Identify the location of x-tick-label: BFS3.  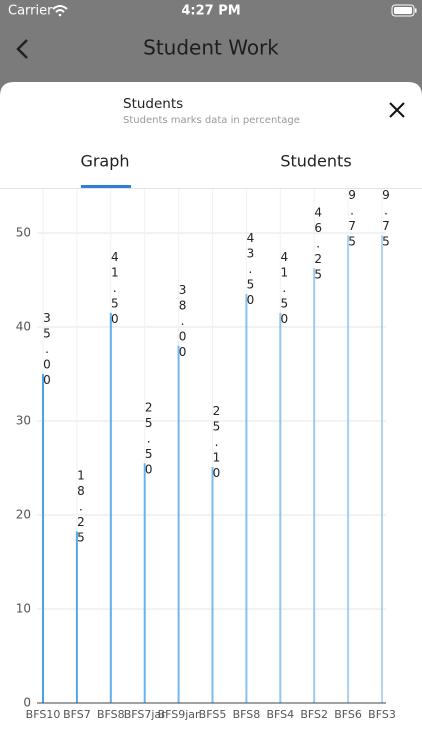
(382, 714).